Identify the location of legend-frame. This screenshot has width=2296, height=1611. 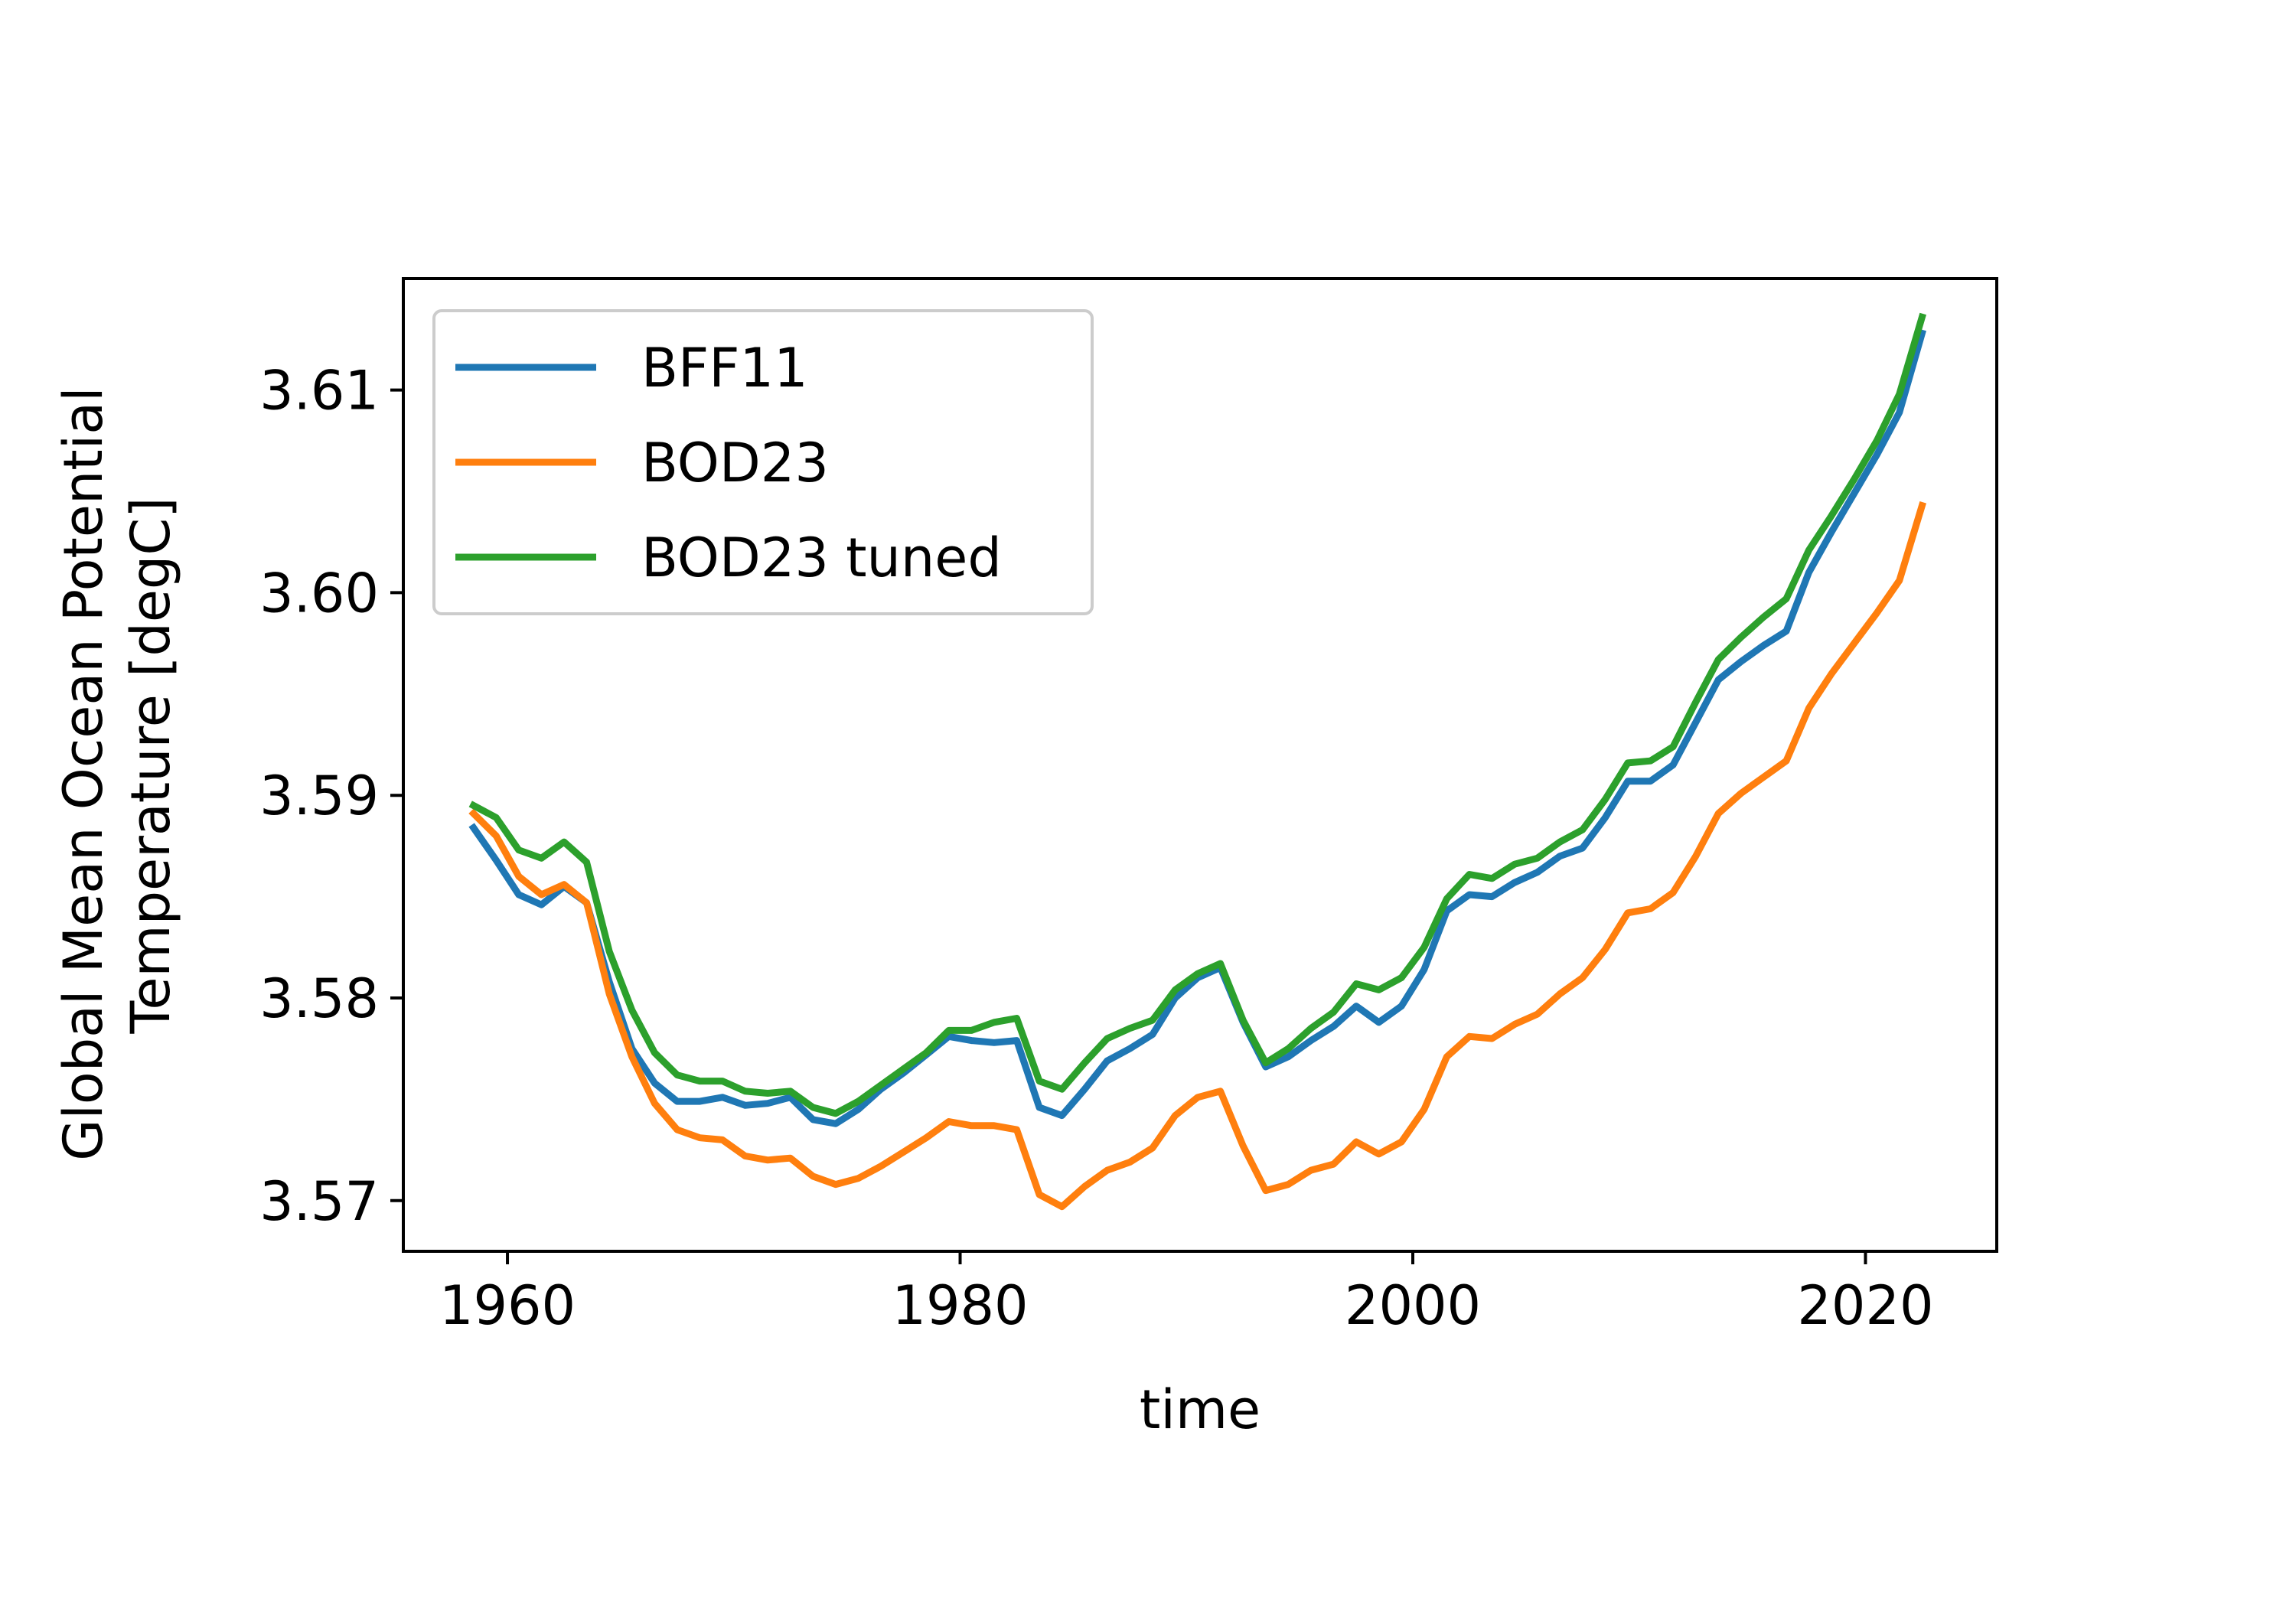
(763, 462).